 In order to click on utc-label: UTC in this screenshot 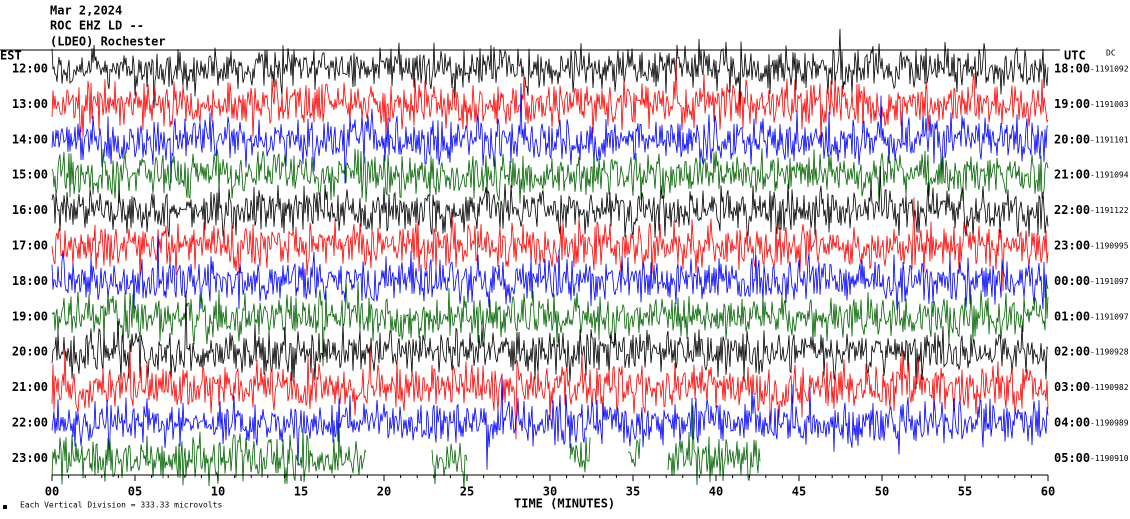, I will do `click(1075, 56)`.